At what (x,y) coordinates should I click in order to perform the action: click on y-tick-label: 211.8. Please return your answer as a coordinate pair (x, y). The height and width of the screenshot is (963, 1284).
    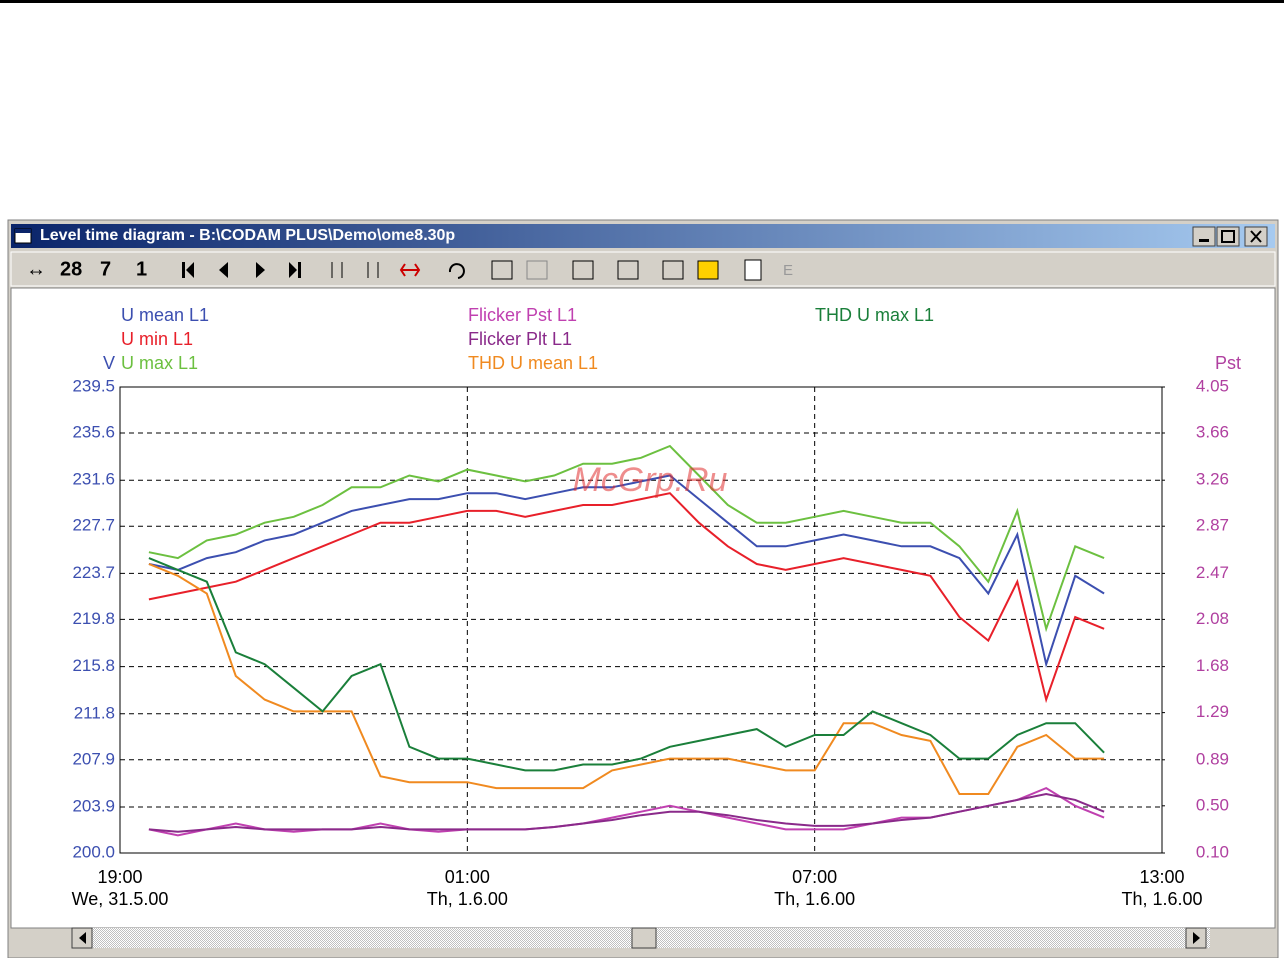
    Looking at the image, I should click on (94, 712).